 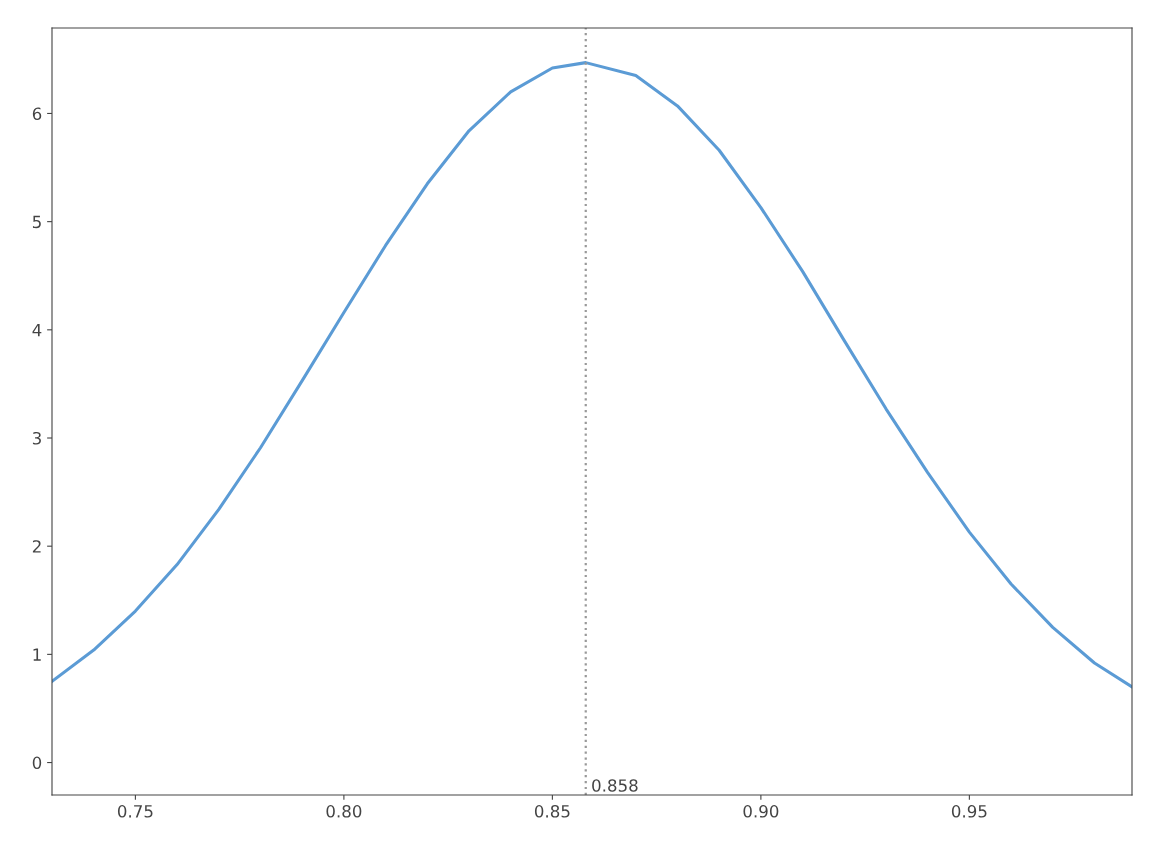 I want to click on y-tick-label: 4, so click(x=37, y=330).